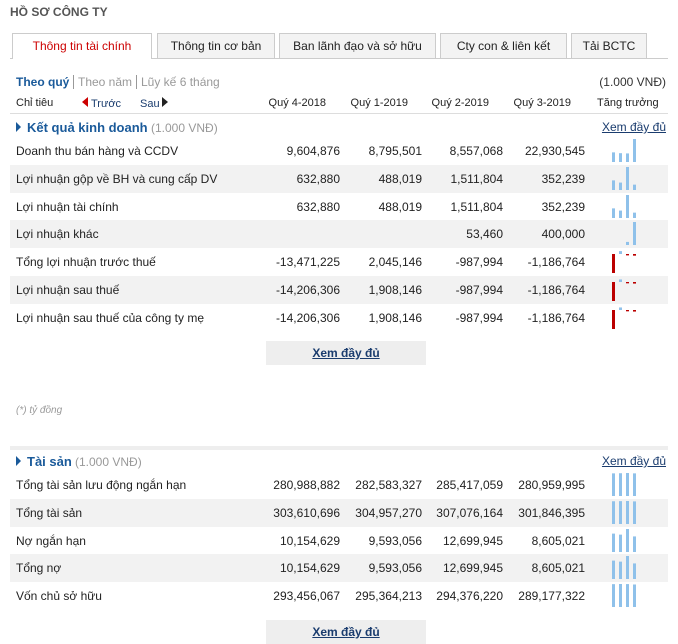 The height and width of the screenshot is (644, 678). I want to click on cell: 295,364,213, so click(388, 596).